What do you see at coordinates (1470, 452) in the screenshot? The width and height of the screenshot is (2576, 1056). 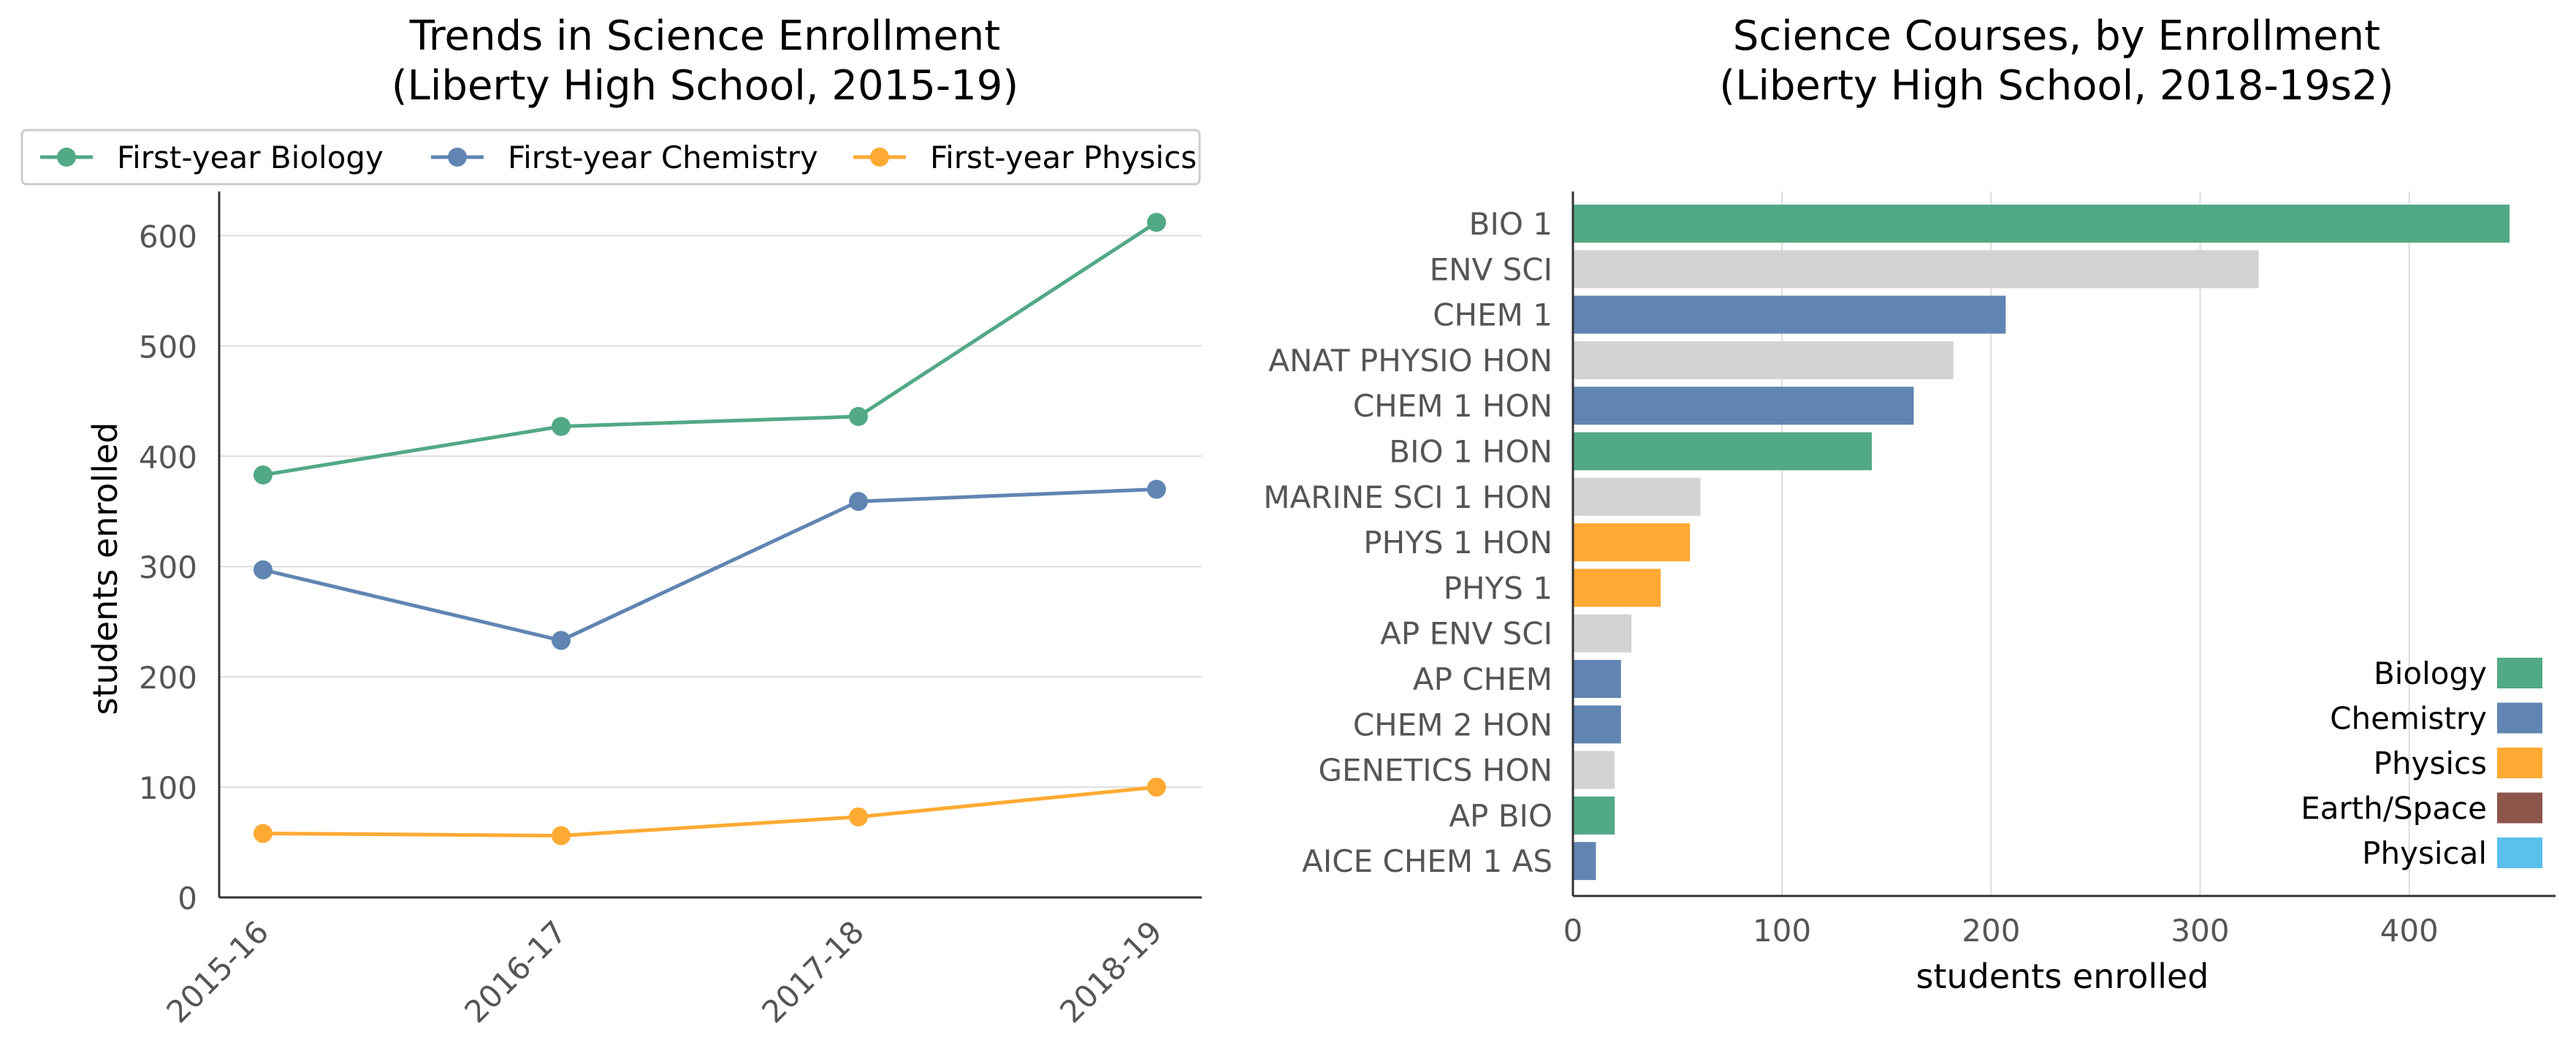 I see `category-label: BIO 1 HON` at bounding box center [1470, 452].